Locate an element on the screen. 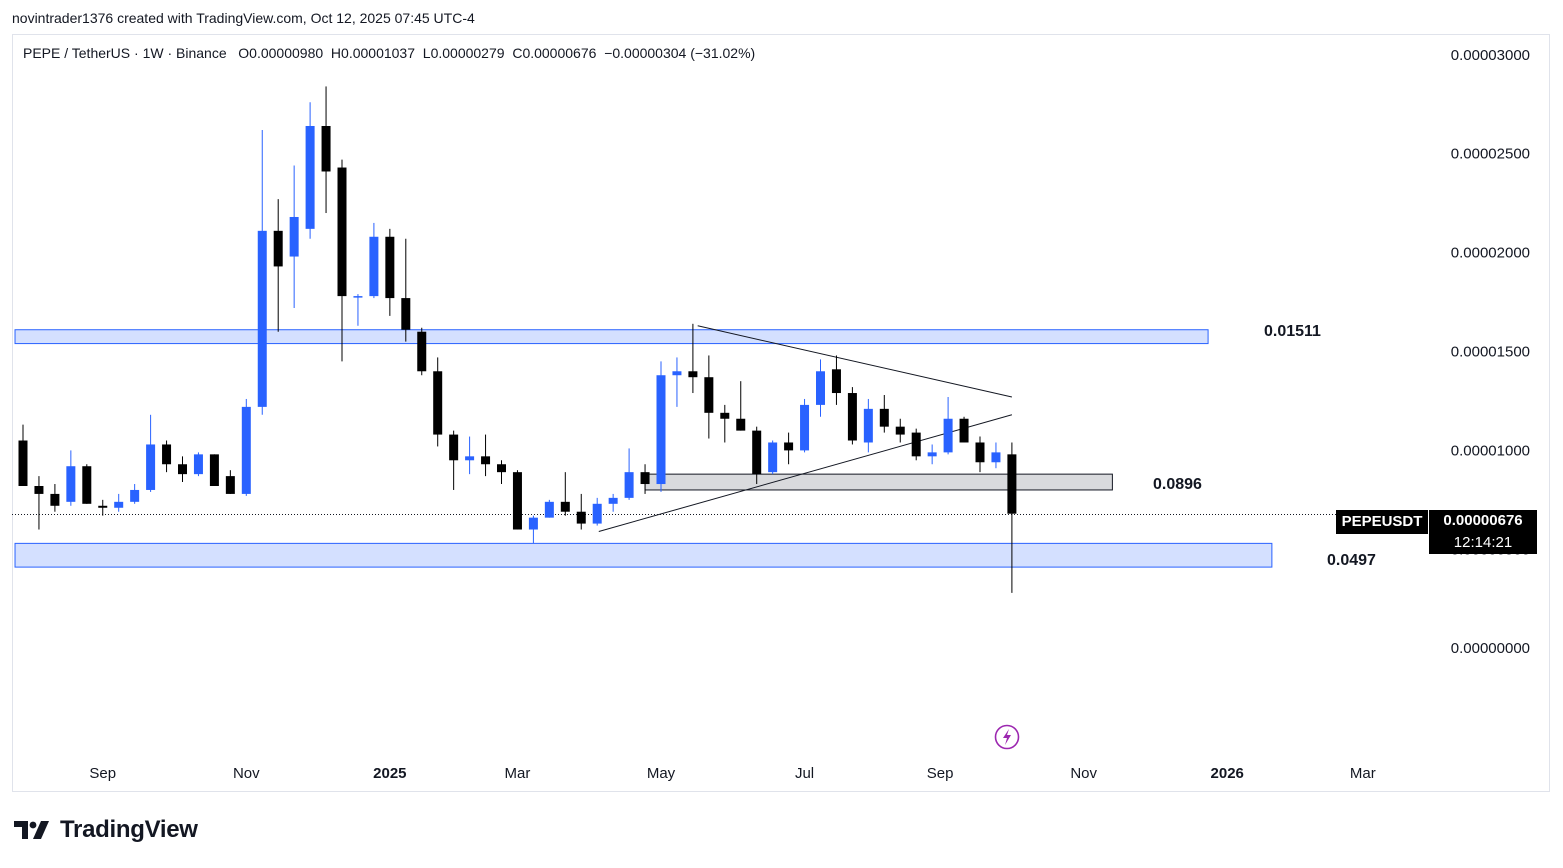 This screenshot has width=1563, height=868. tradingview-logo: TradingView is located at coordinates (106, 830).